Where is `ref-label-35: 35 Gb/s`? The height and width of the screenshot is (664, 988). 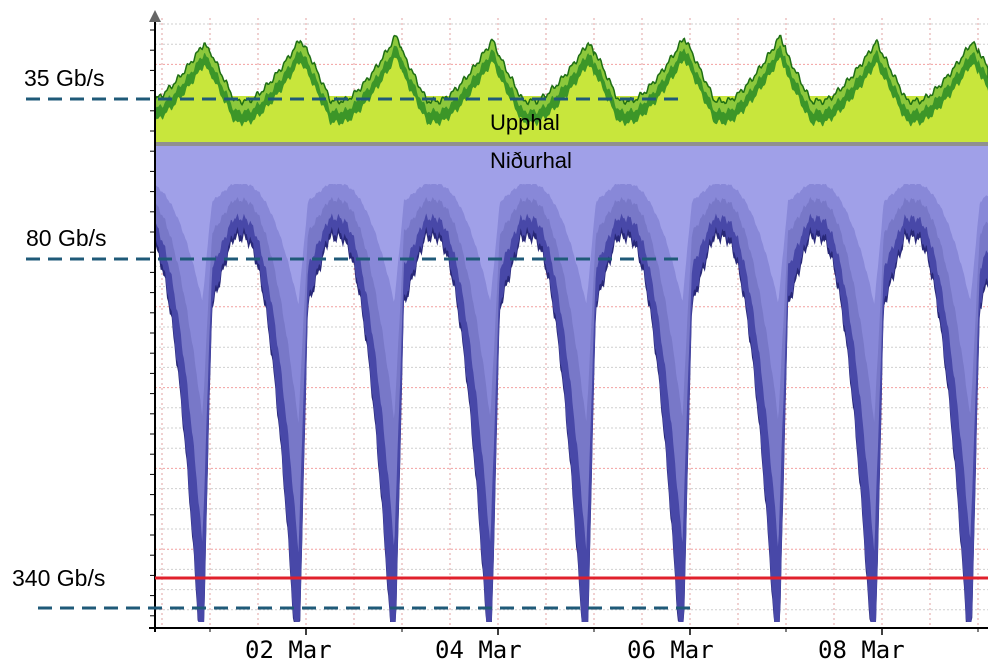 ref-label-35: 35 Gb/s is located at coordinates (64, 78).